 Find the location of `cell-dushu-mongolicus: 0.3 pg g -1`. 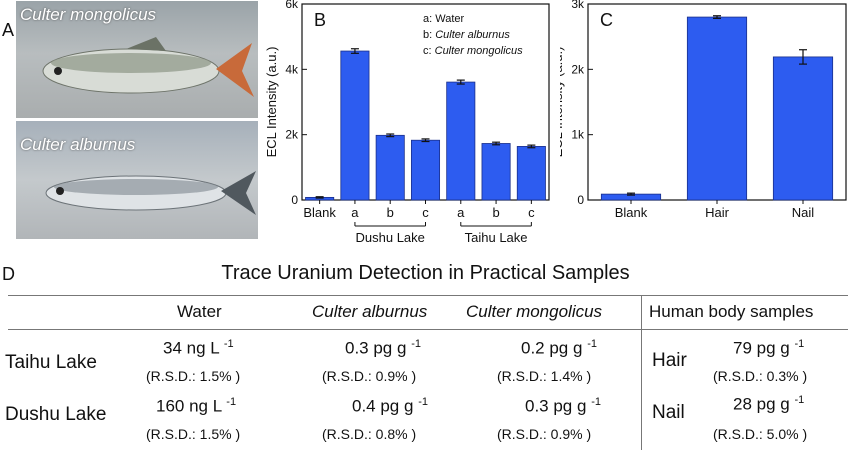

cell-dushu-mongolicus: 0.3 pg g -1 is located at coordinates (563, 406).